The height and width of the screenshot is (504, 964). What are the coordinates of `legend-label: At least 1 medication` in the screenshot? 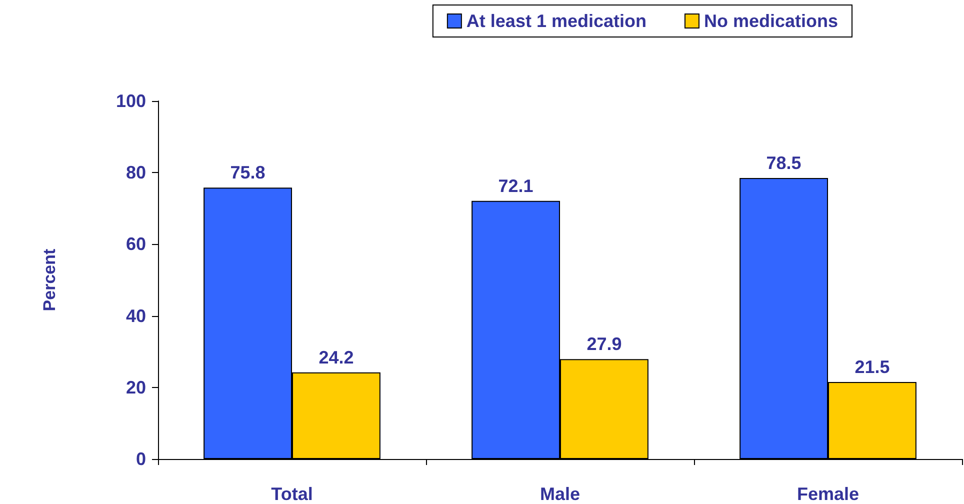 It's located at (556, 21).